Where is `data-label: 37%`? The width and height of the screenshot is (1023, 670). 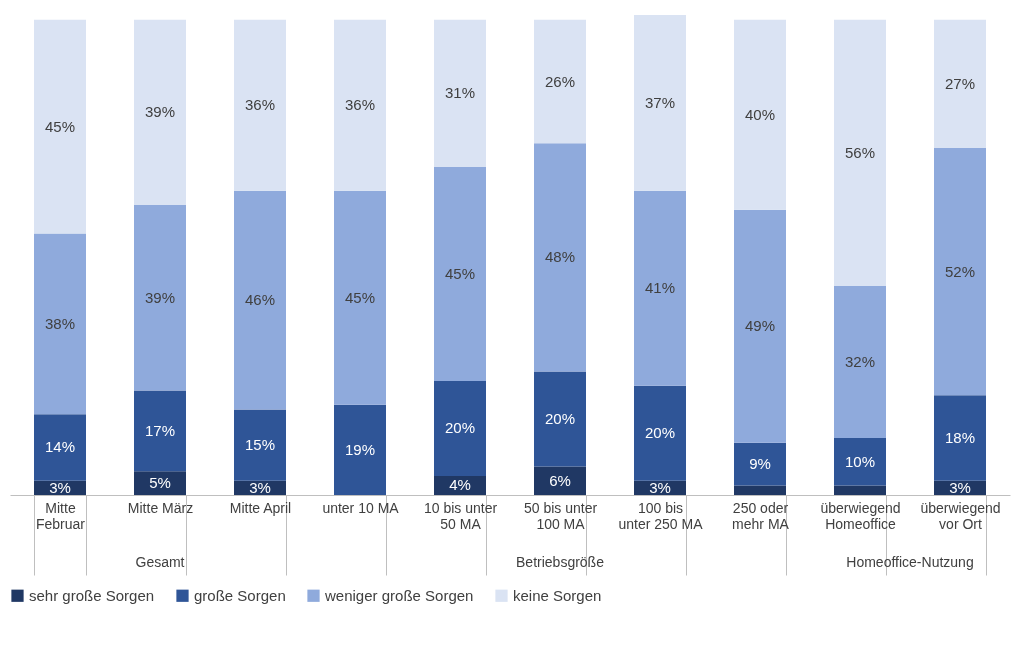
data-label: 37% is located at coordinates (660, 102).